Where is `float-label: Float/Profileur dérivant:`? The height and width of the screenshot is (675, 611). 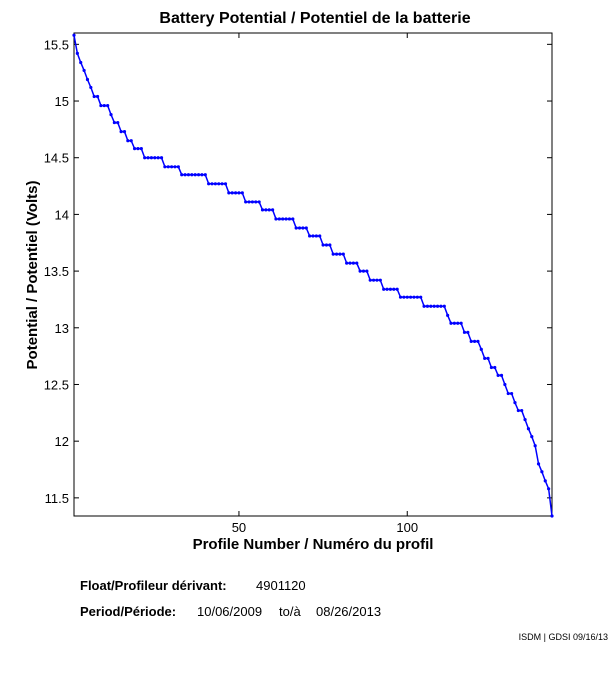
float-label: Float/Profileur dérivant: is located at coordinates (153, 585).